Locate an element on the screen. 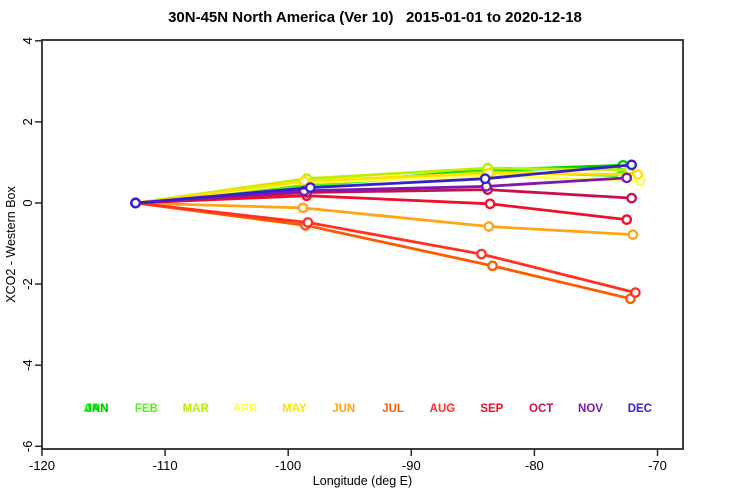 The image size is (750, 500). series-marker-JUL is located at coordinates (492, 266).